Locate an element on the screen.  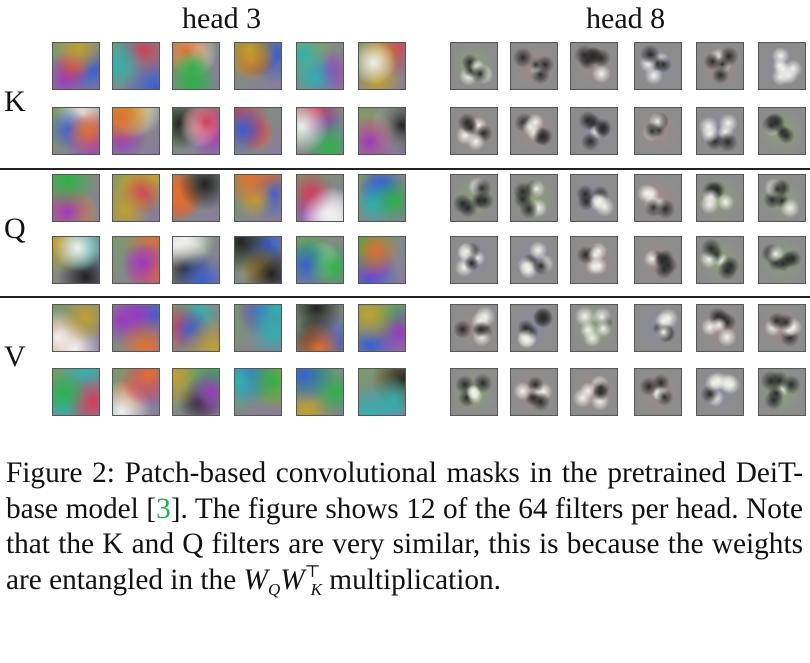
header-head3: head 3 is located at coordinates (222, 18).